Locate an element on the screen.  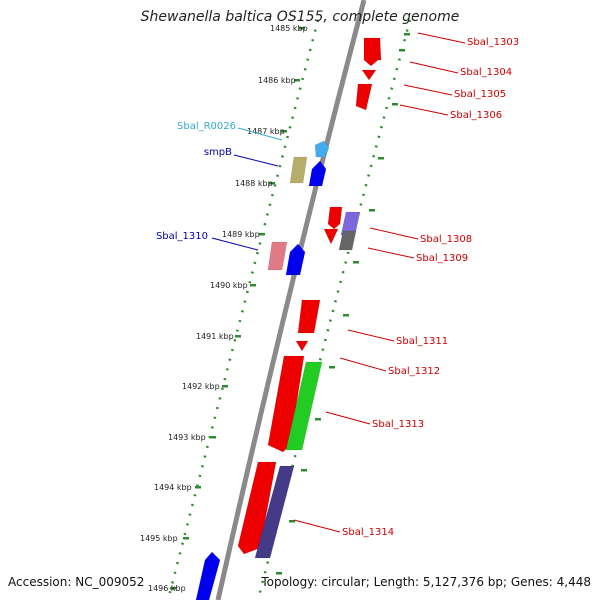
gene-label: Sbal_1311 is located at coordinates (422, 341).